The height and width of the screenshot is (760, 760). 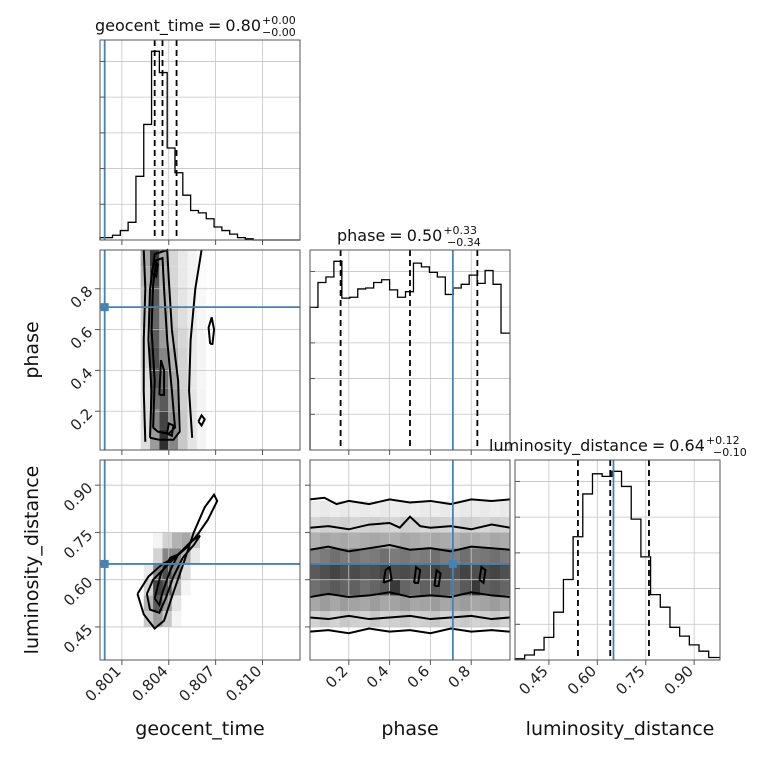 What do you see at coordinates (82, 297) in the screenshot?
I see `tick-label-y-phase-3: 0.8` at bounding box center [82, 297].